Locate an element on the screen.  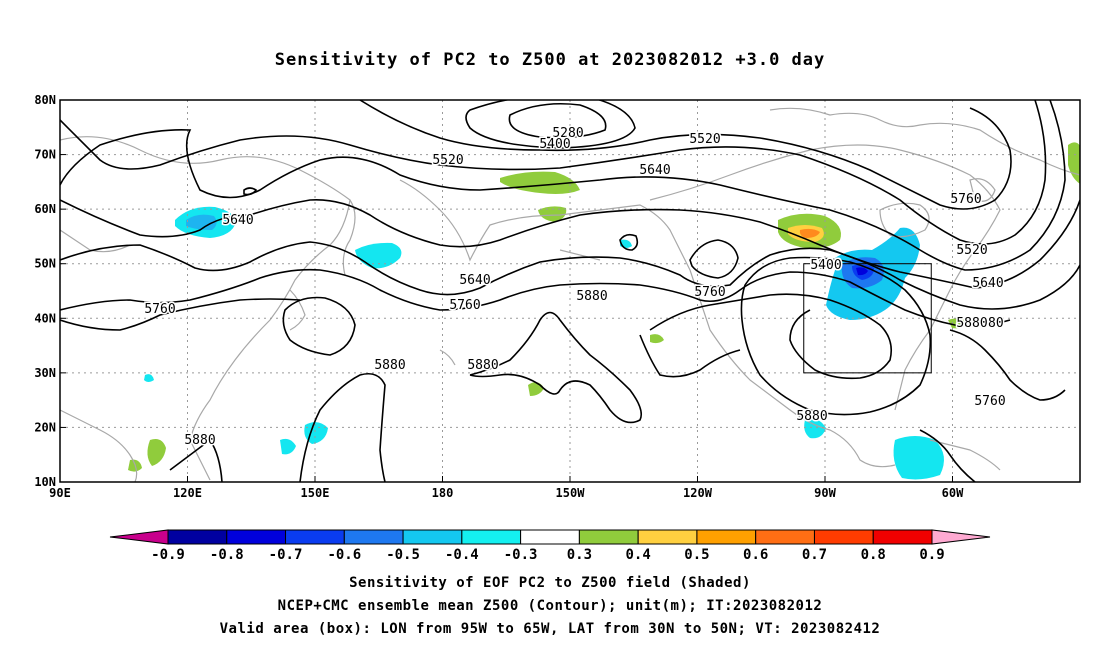
colorbar-tick-label: 0.3 is located at coordinates (579, 555).